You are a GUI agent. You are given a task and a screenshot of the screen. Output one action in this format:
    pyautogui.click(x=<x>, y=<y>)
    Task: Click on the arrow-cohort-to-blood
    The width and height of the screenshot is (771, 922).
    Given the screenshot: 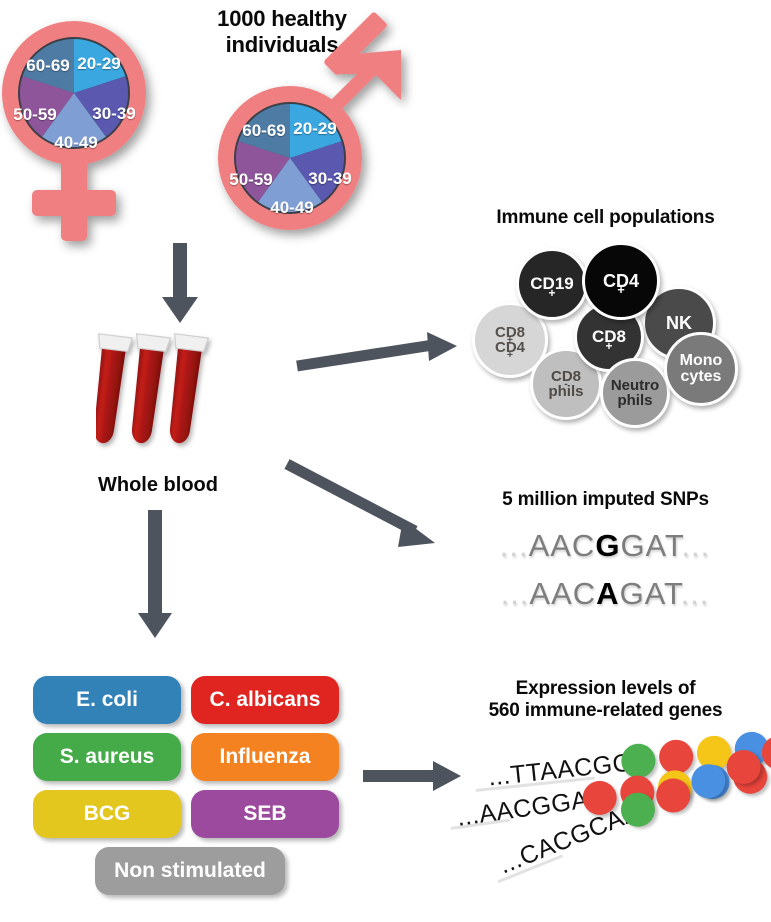 What is the action you would take?
    pyautogui.click(x=180, y=284)
    